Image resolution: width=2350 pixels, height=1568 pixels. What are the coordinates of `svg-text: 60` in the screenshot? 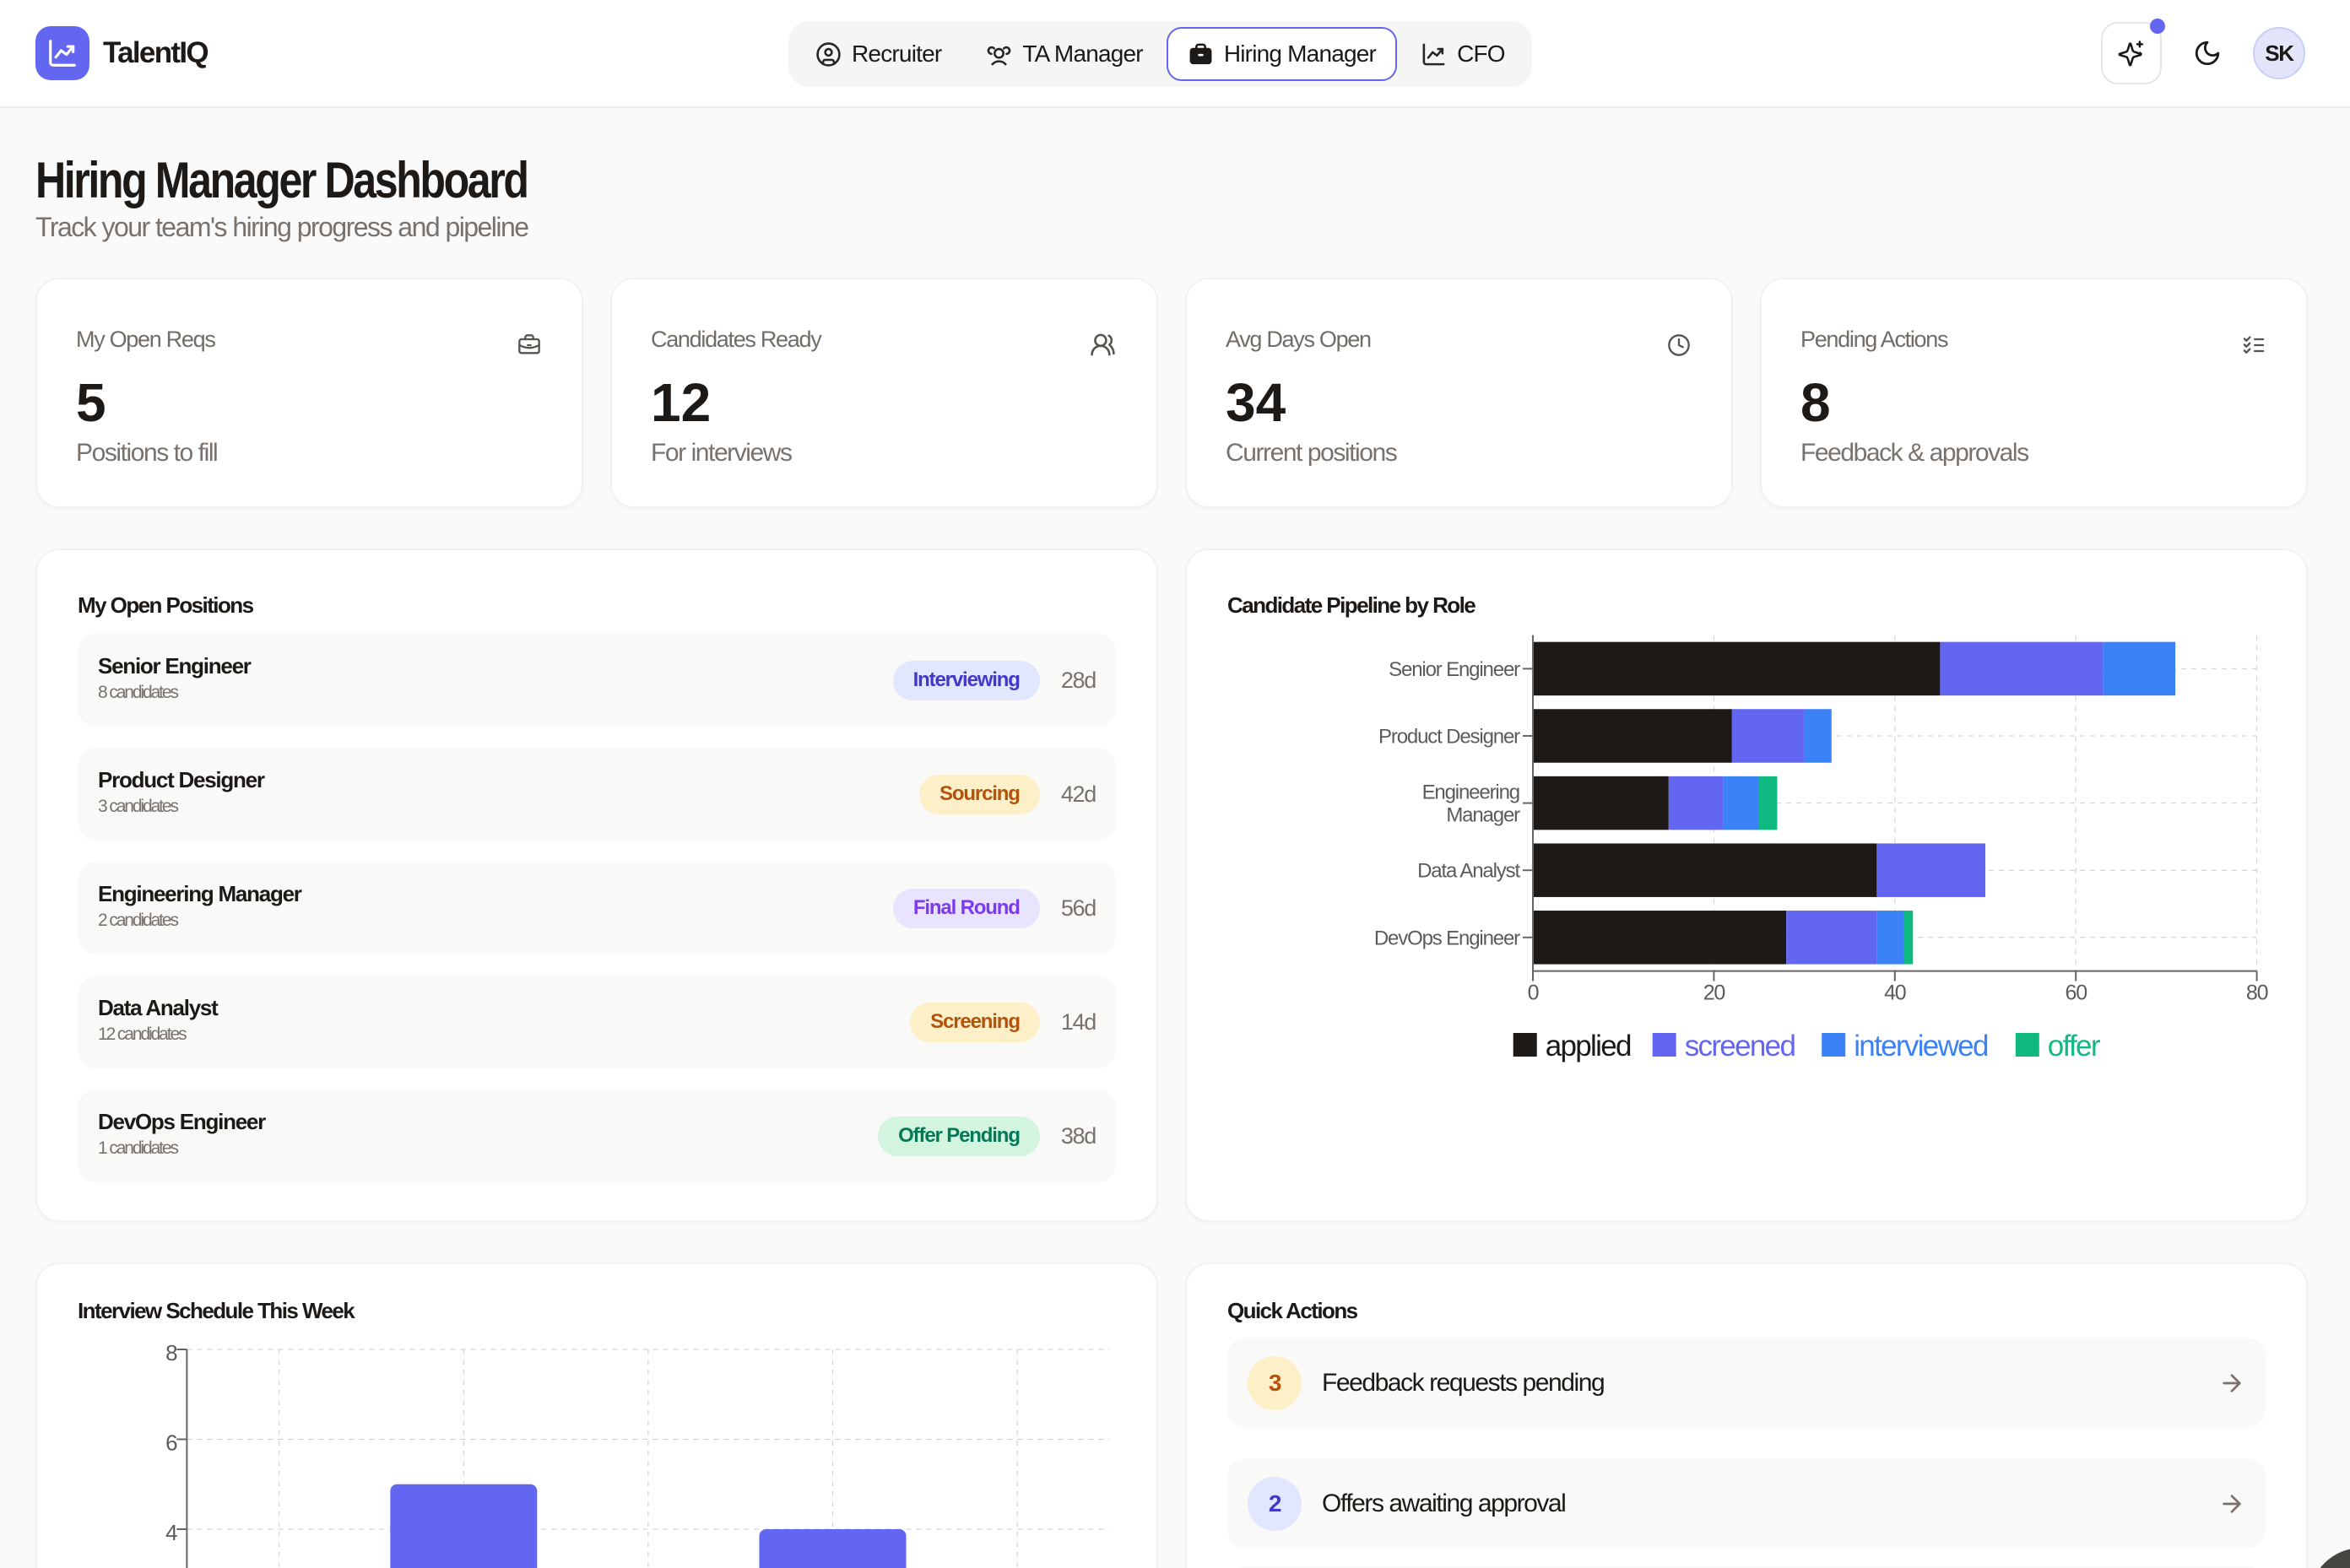 It's located at (2076, 993).